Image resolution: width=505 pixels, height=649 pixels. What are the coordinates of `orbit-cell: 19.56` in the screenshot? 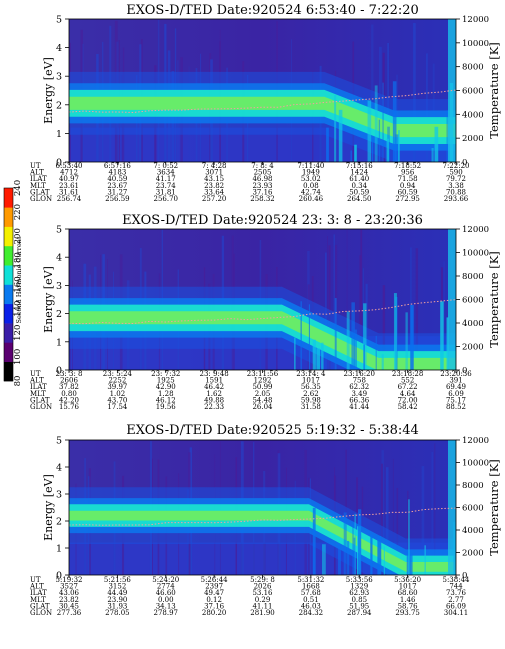 It's located at (166, 407).